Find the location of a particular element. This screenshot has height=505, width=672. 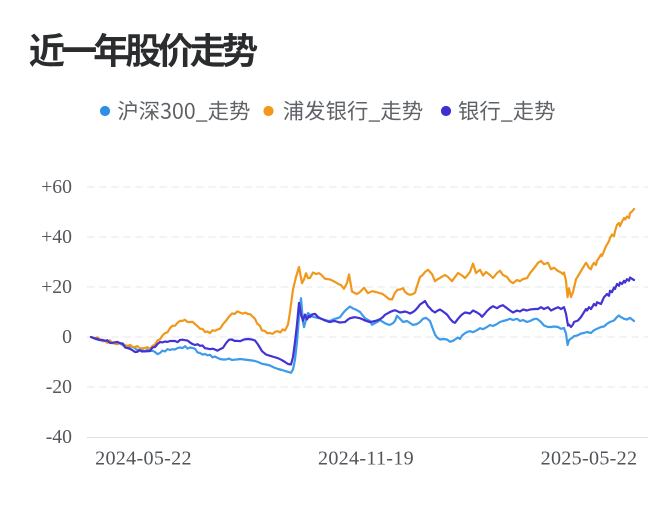

svg-text: 2024-11-19 is located at coordinates (366, 459).